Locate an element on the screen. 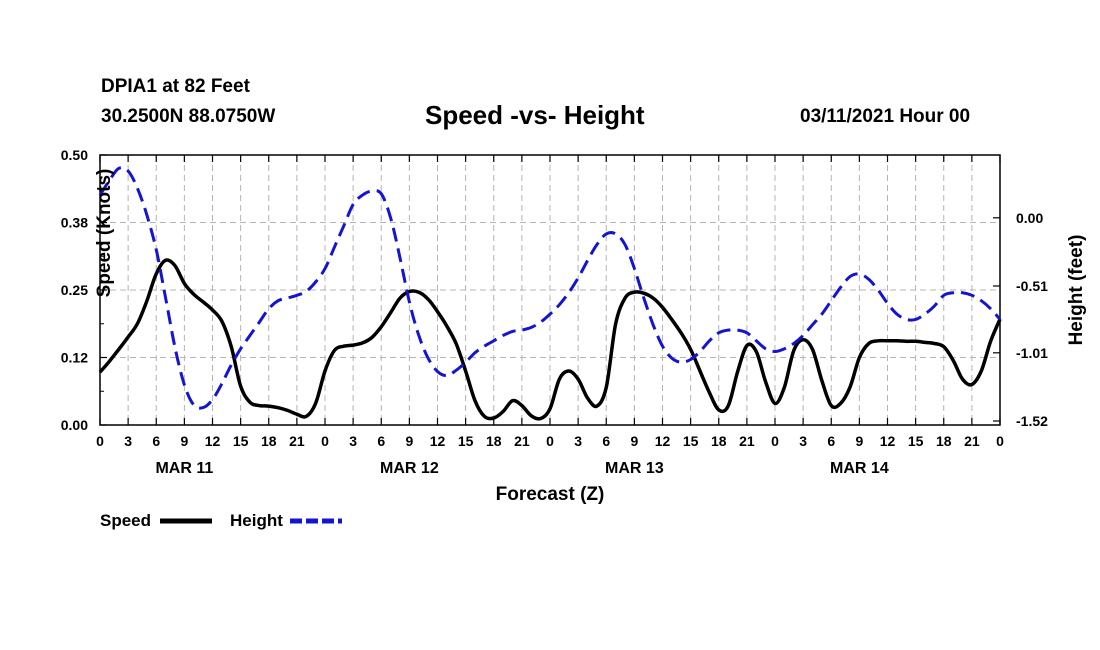 This screenshot has width=1100, height=650. chart-title: Speed -vs- Height is located at coordinates (535, 115).